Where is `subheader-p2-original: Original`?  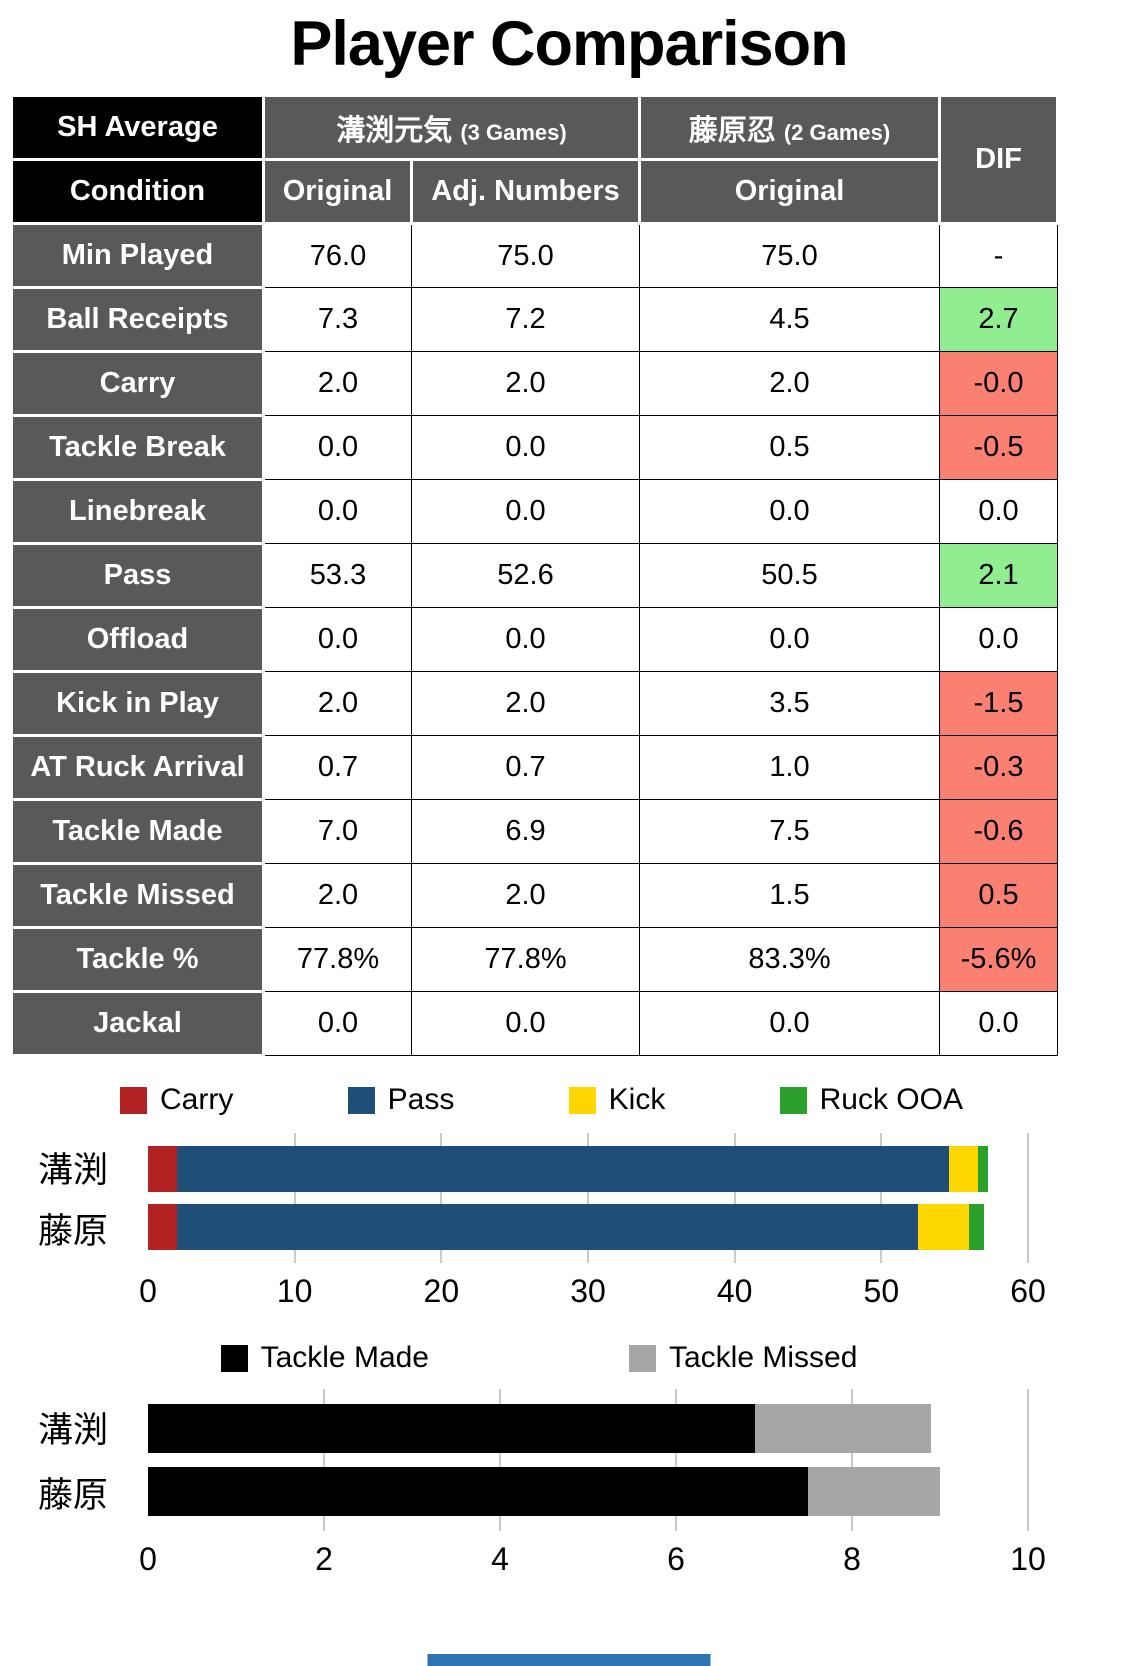 subheader-p2-original: Original is located at coordinates (789, 191).